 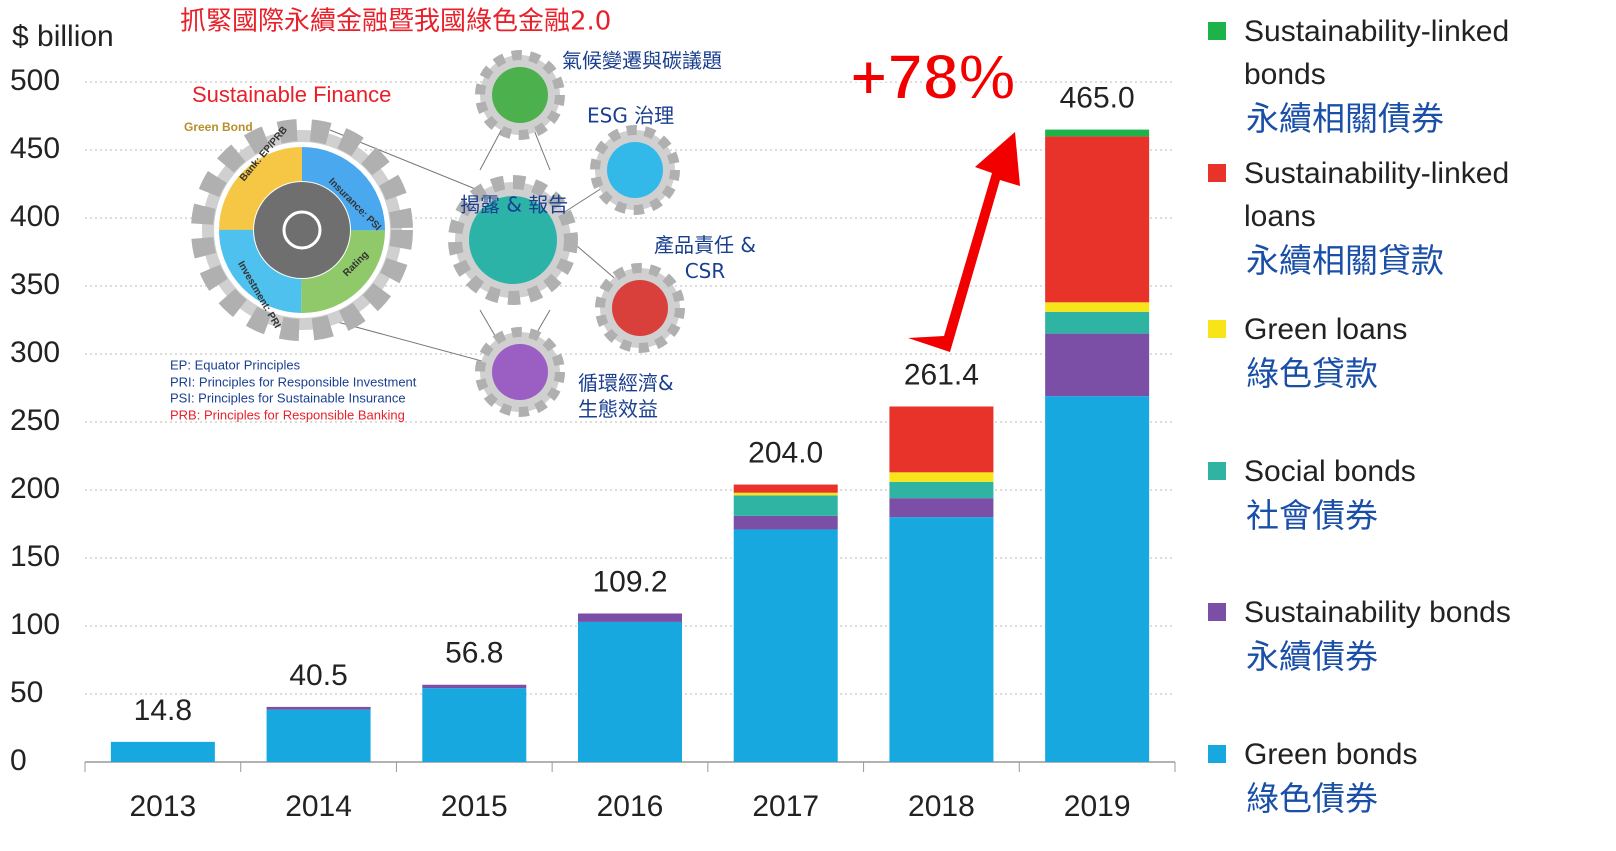 What do you see at coordinates (785, 452) in the screenshot?
I see `total-label: 204.0` at bounding box center [785, 452].